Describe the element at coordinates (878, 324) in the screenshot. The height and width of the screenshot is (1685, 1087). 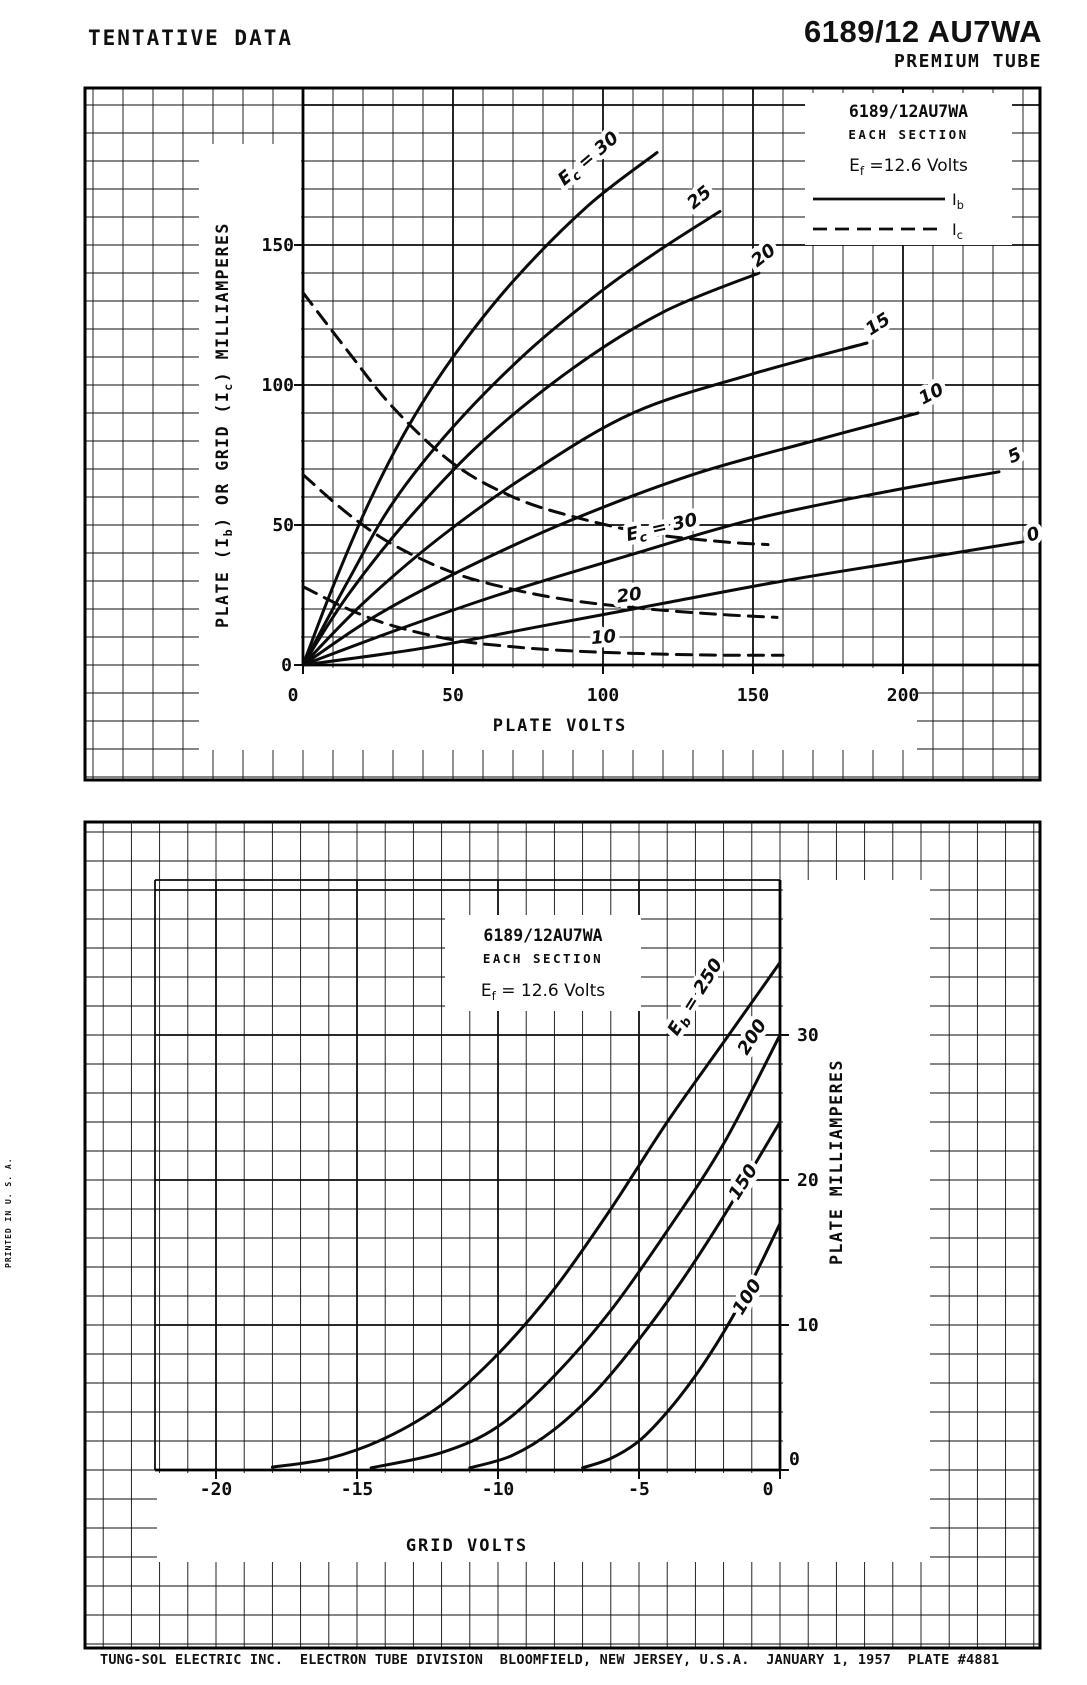
I see `svg-text: 15` at that location.